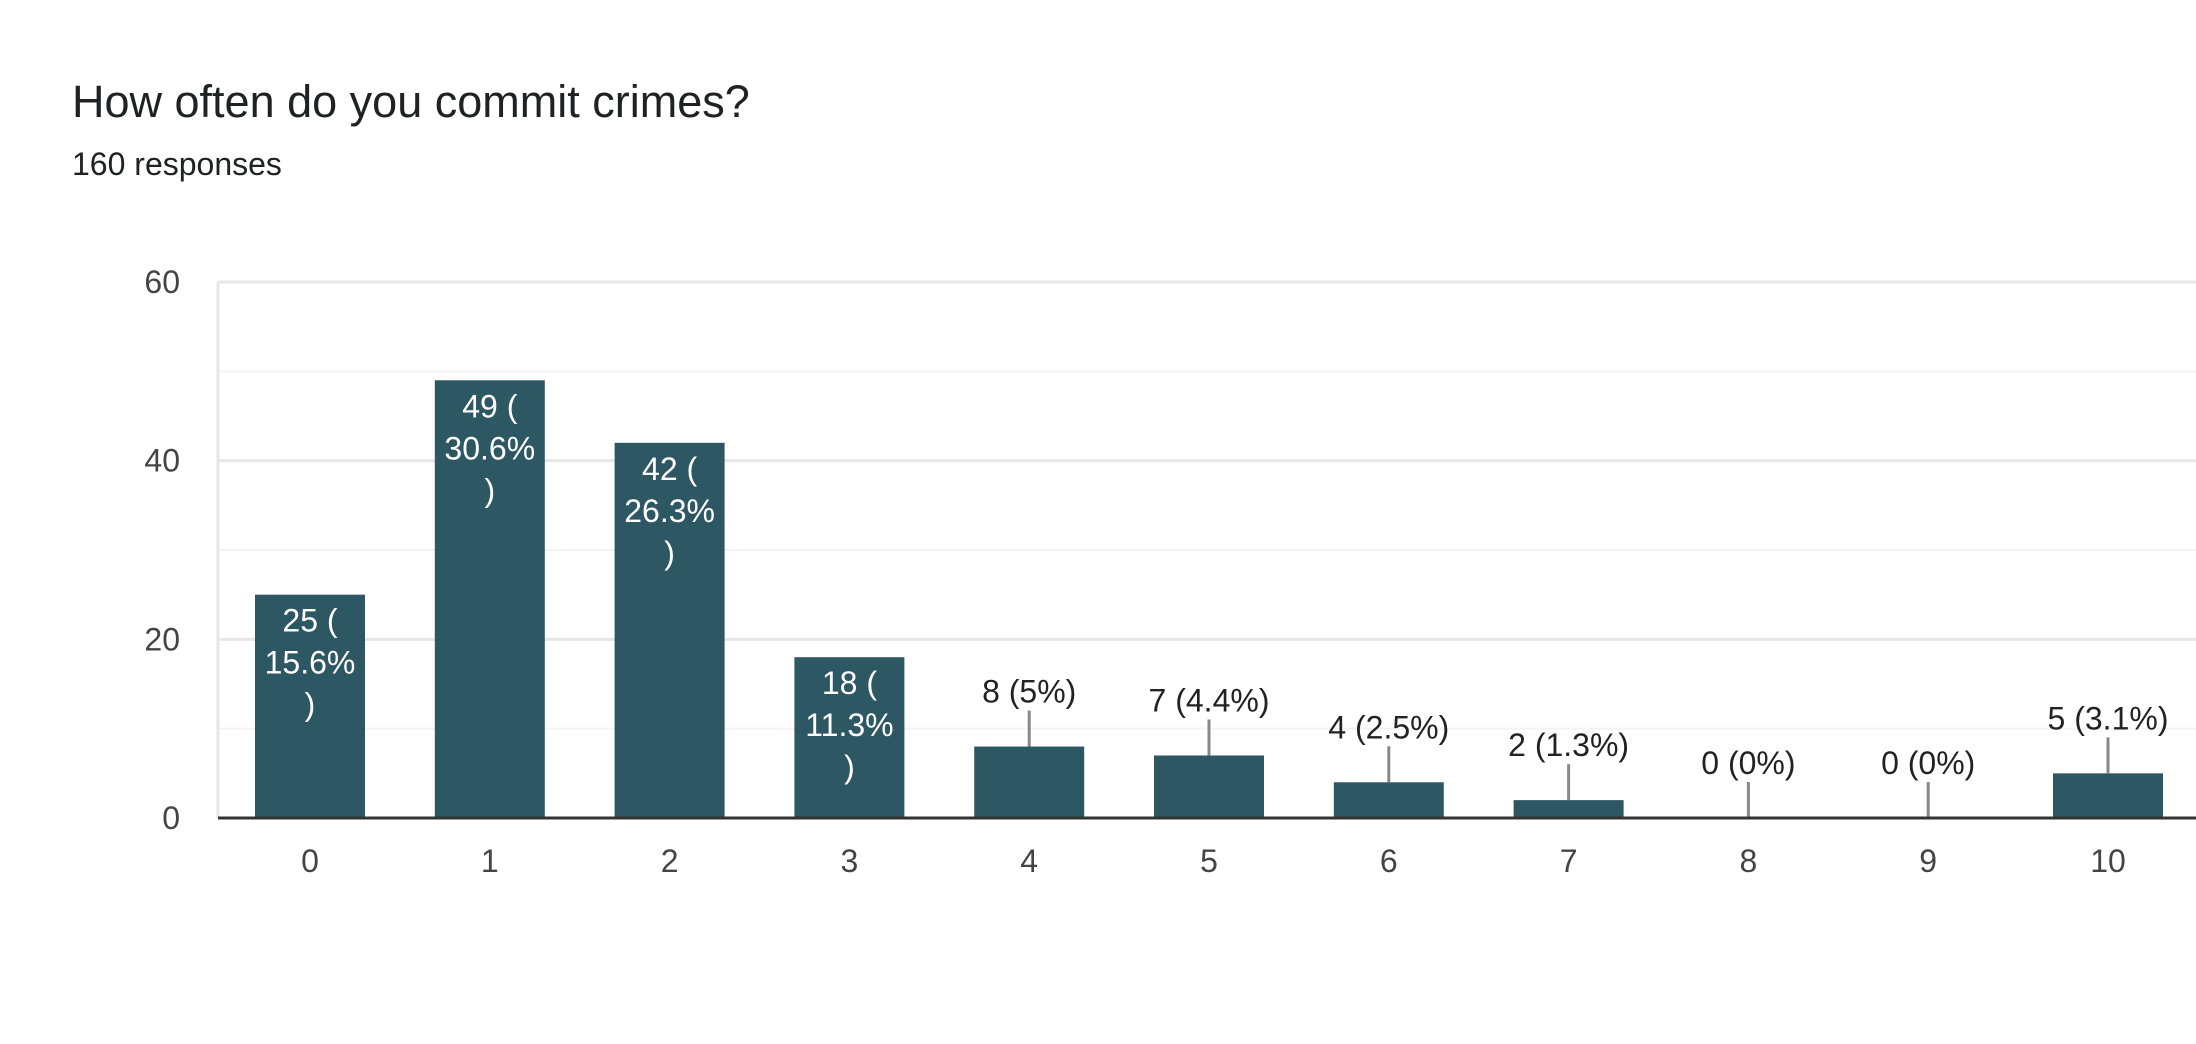 This screenshot has height=1044, width=2196. I want to click on x-tick-label: 4, so click(1029, 861).